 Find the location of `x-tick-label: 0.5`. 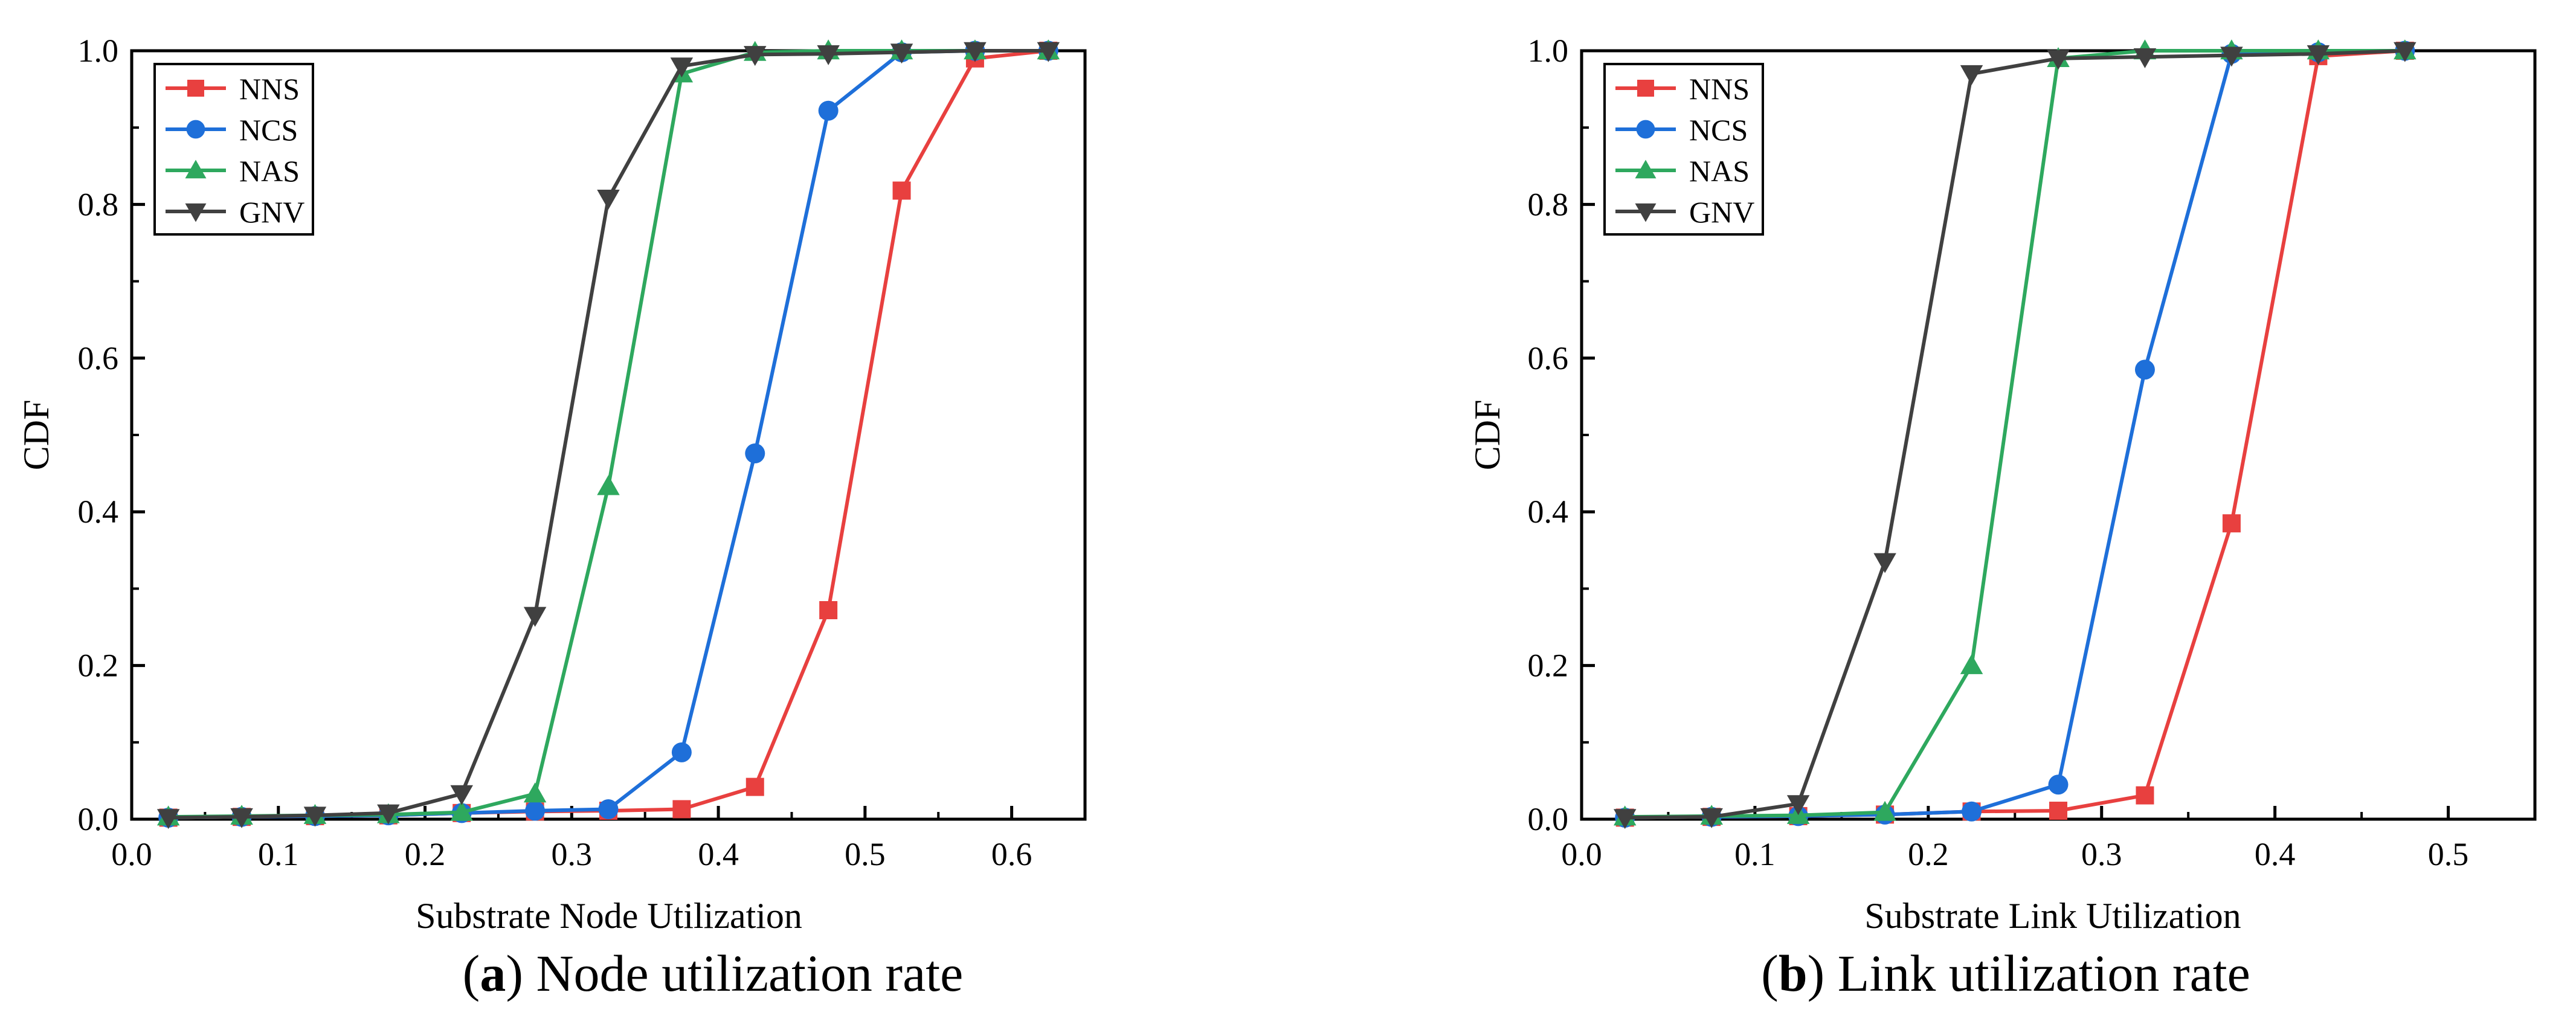

x-tick-label: 0.5 is located at coordinates (866, 854).